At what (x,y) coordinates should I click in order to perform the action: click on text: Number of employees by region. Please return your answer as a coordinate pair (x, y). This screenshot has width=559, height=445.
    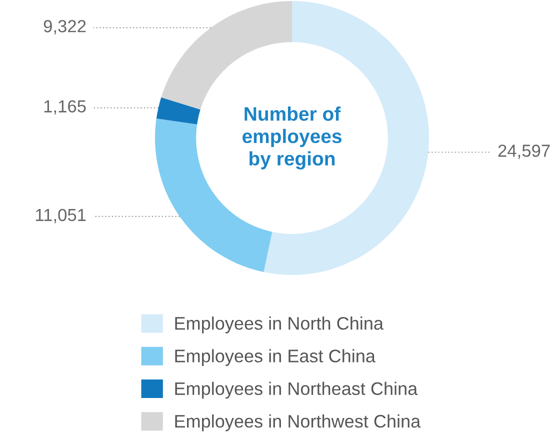
    Looking at the image, I should click on (292, 138).